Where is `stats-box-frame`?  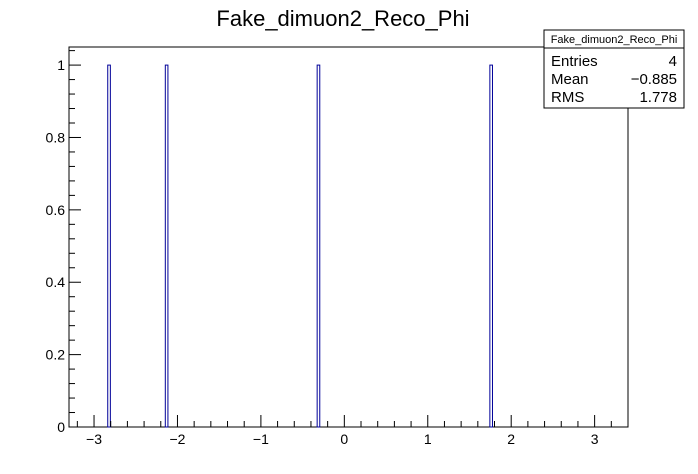
stats-box-frame is located at coordinates (614, 69).